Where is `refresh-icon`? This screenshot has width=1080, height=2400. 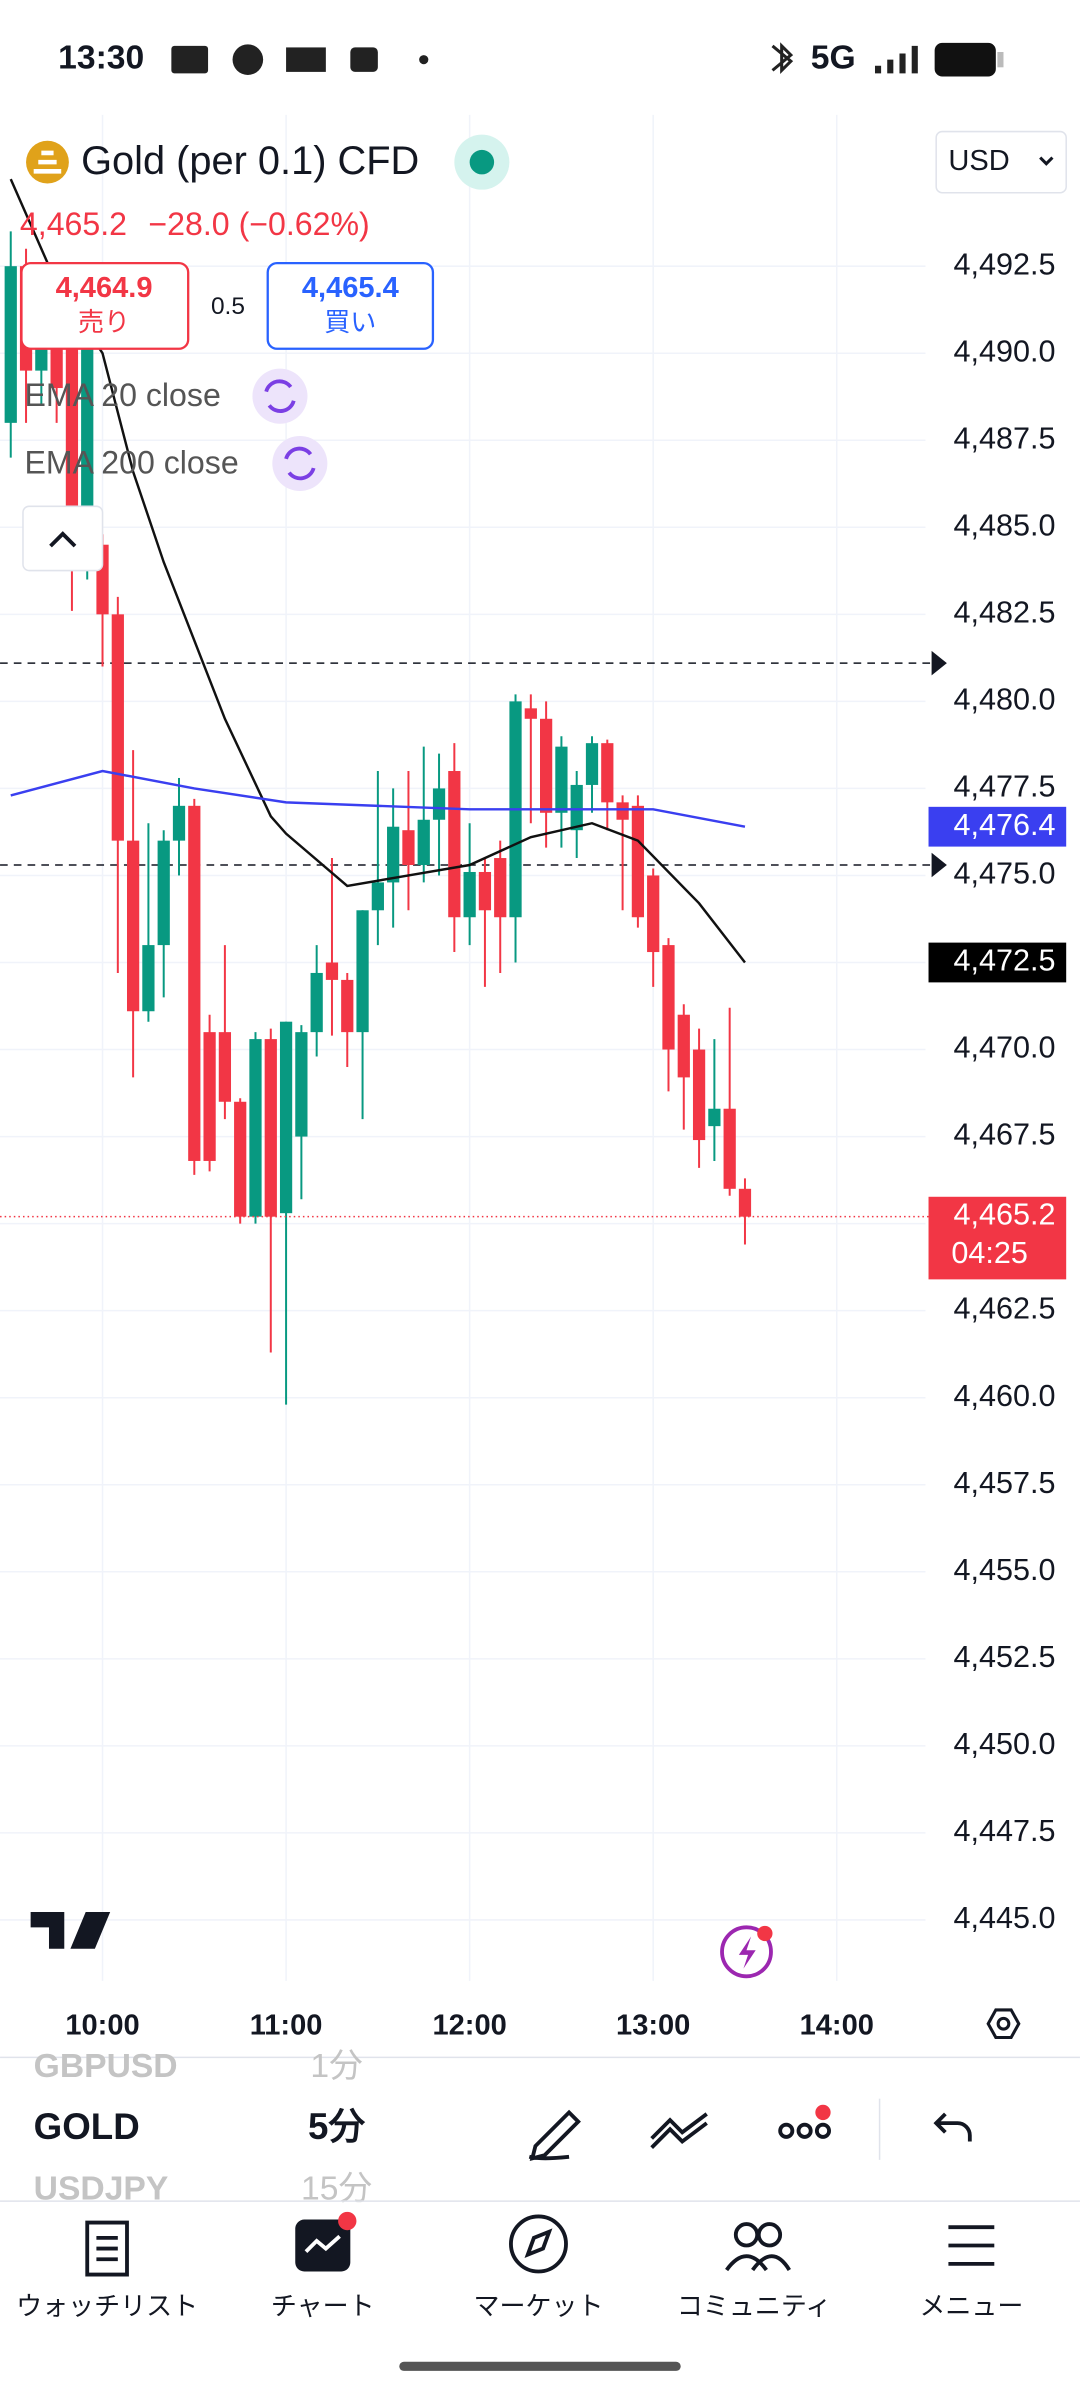 refresh-icon is located at coordinates (280, 396).